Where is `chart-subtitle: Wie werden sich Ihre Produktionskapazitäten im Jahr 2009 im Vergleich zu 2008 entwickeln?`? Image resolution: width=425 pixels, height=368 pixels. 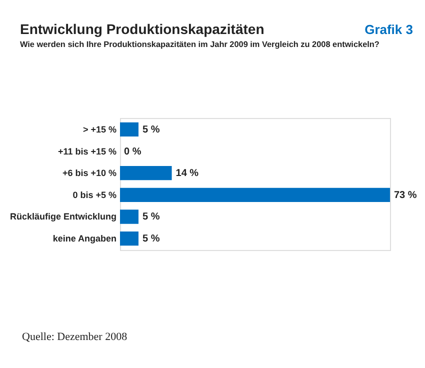 chart-subtitle: Wie werden sich Ihre Produktionskapazitäten im Jahr 2009 im Vergleich zu 2008 entwickeln? is located at coordinates (200, 44).